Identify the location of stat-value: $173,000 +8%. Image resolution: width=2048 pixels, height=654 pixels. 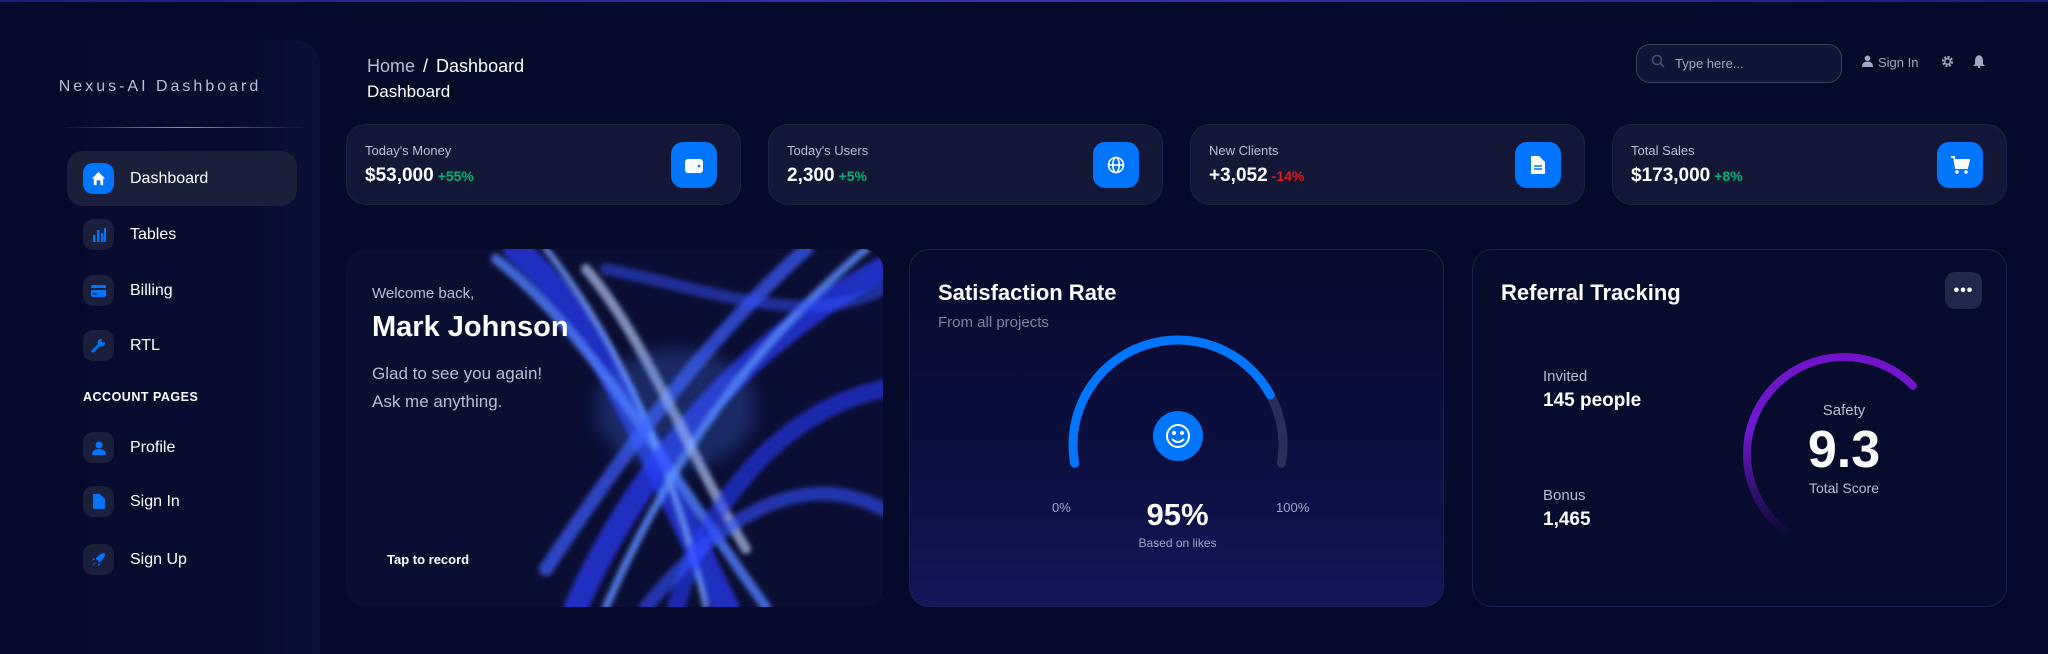
(1687, 176).